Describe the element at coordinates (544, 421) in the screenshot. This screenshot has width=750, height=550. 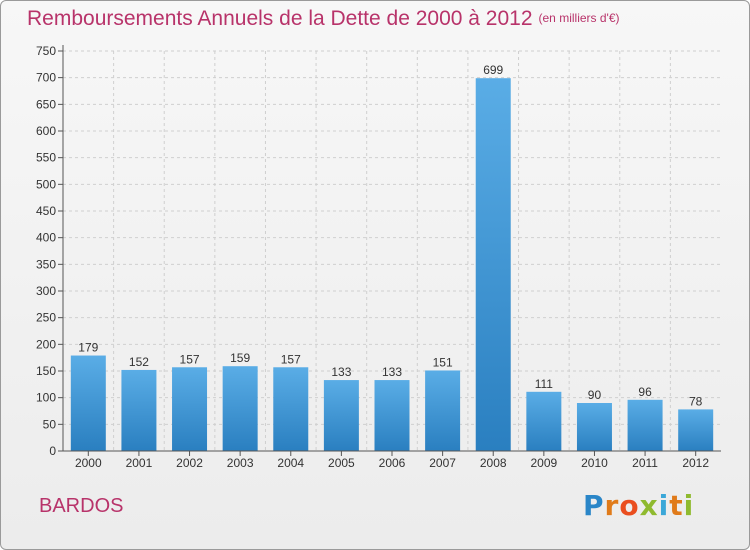
I see `bar-2009` at that location.